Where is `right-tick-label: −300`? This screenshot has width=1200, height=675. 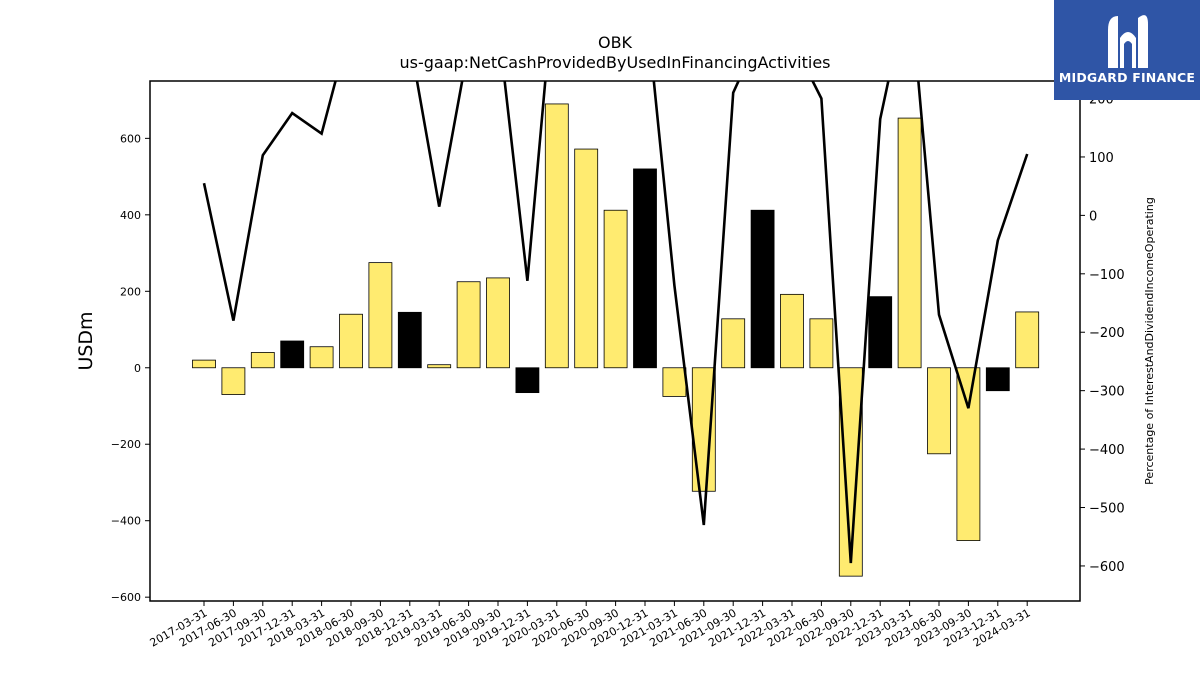 right-tick-label: −300 is located at coordinates (1107, 392).